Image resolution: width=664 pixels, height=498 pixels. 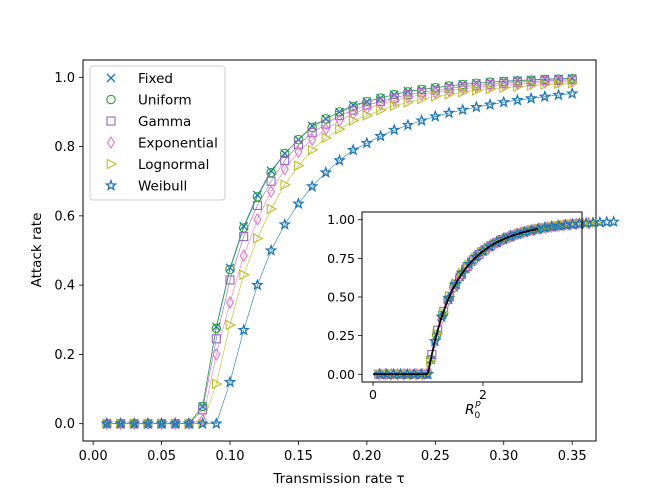 What do you see at coordinates (68, 251) in the screenshot?
I see `main-y-axis: 0.0 0.2 0.4 0.6 0.8 1.0` at bounding box center [68, 251].